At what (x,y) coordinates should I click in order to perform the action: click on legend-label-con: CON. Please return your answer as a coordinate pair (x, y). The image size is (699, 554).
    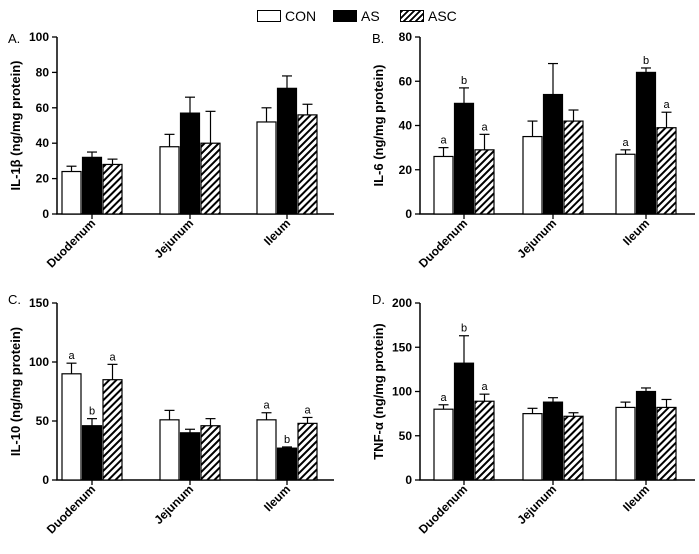
    Looking at the image, I should click on (301, 16).